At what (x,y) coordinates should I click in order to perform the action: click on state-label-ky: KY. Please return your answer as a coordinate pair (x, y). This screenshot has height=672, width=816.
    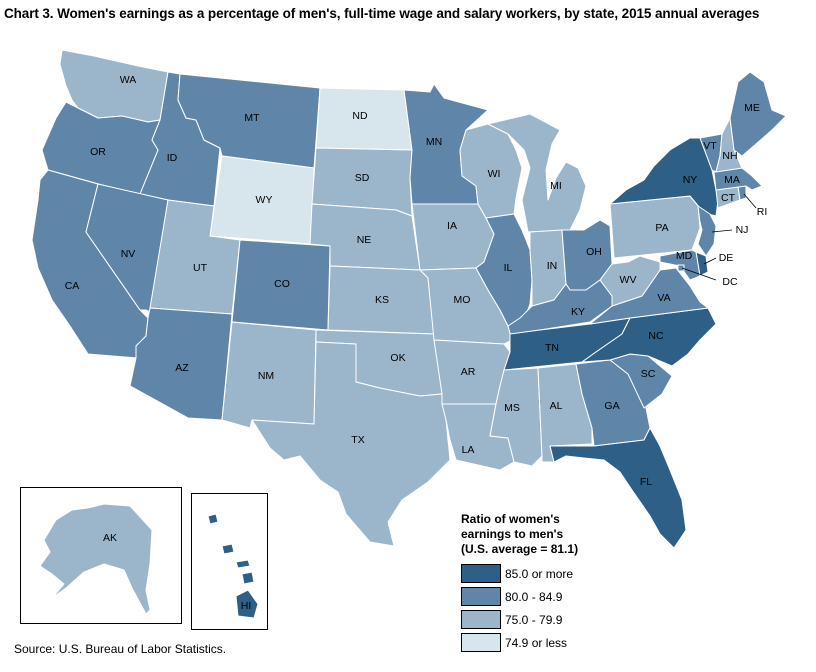
    Looking at the image, I should click on (578, 312).